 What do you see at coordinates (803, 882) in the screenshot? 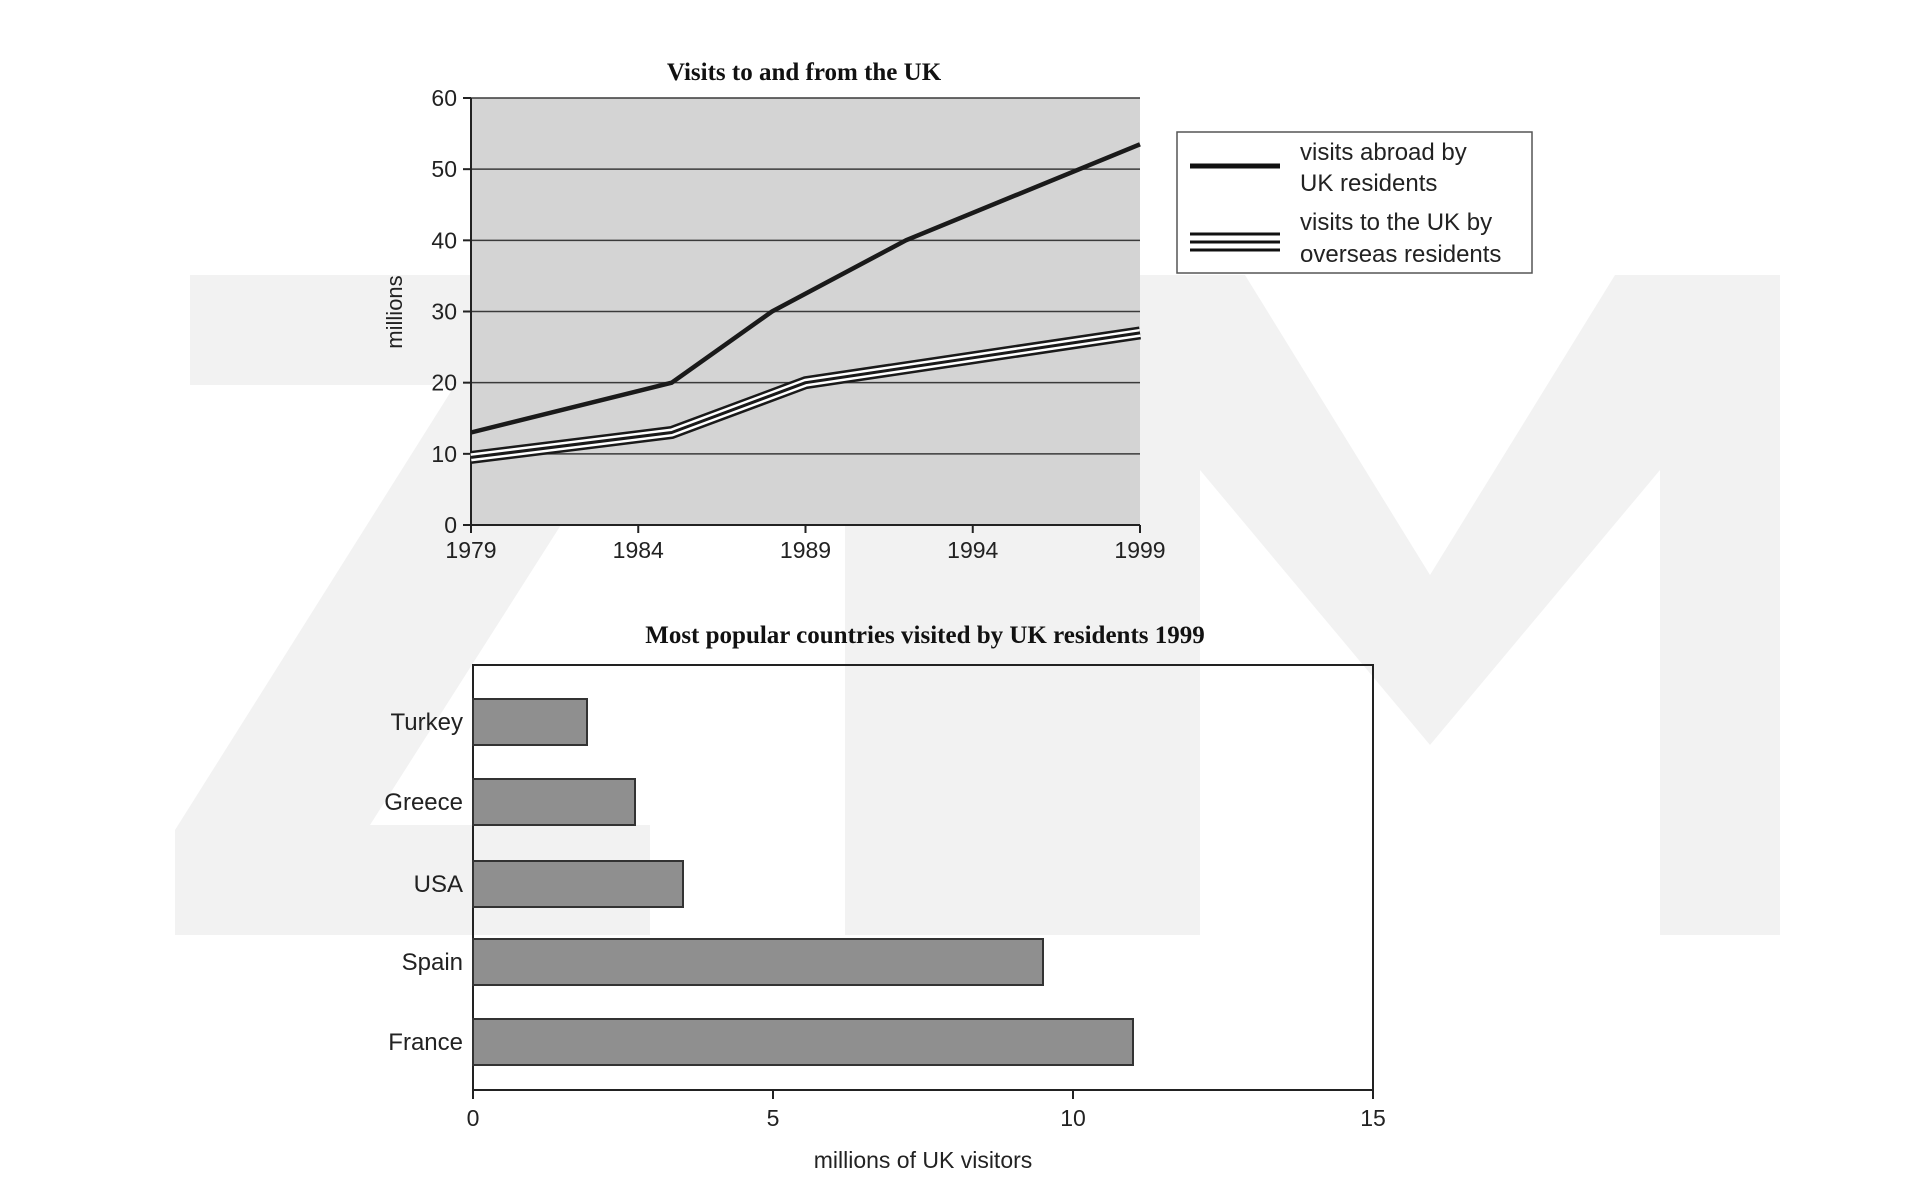
I see `bar-series-group` at bounding box center [803, 882].